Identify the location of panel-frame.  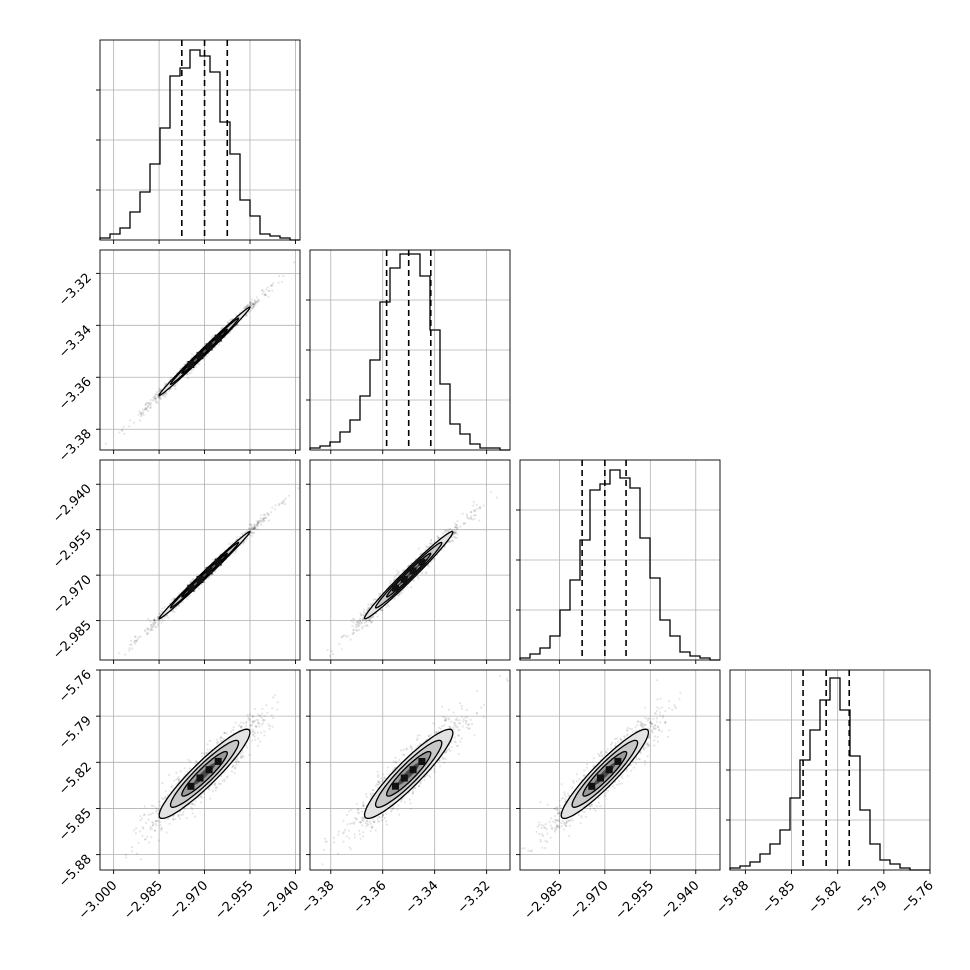
(200, 350).